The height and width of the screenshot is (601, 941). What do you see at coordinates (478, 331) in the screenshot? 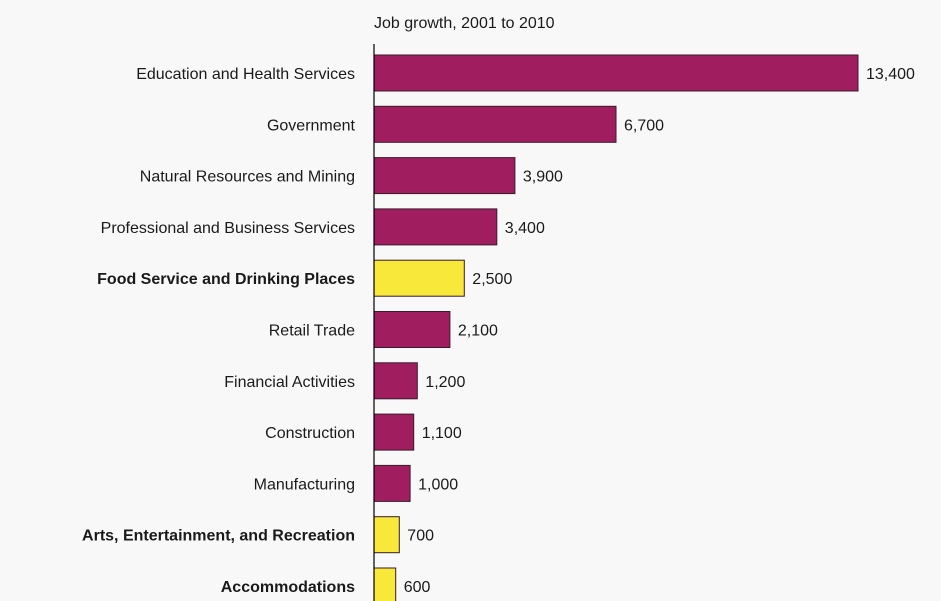
I see `value-label: 2,100` at bounding box center [478, 331].